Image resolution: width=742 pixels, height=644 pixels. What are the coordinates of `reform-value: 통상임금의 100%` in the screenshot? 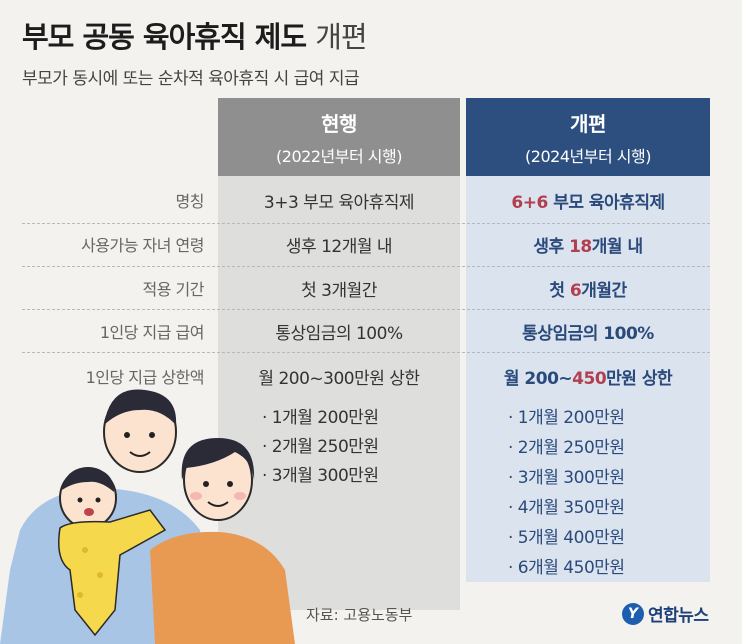 It's located at (588, 331).